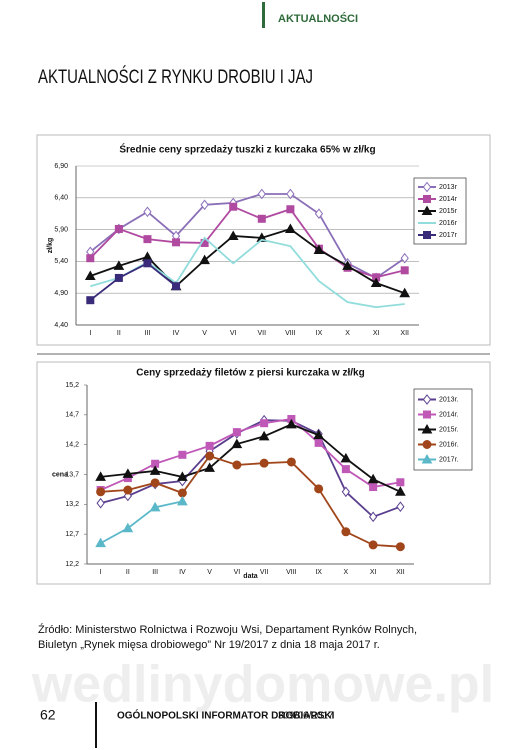 This screenshot has height=750, width=526. Describe the element at coordinates (61, 198) in the screenshot. I see `y-tick-label: 6,40` at that location.